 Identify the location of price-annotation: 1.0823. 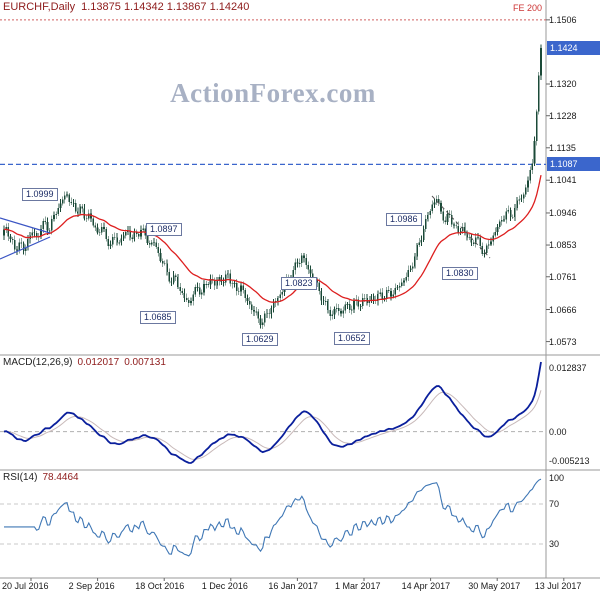
(299, 283).